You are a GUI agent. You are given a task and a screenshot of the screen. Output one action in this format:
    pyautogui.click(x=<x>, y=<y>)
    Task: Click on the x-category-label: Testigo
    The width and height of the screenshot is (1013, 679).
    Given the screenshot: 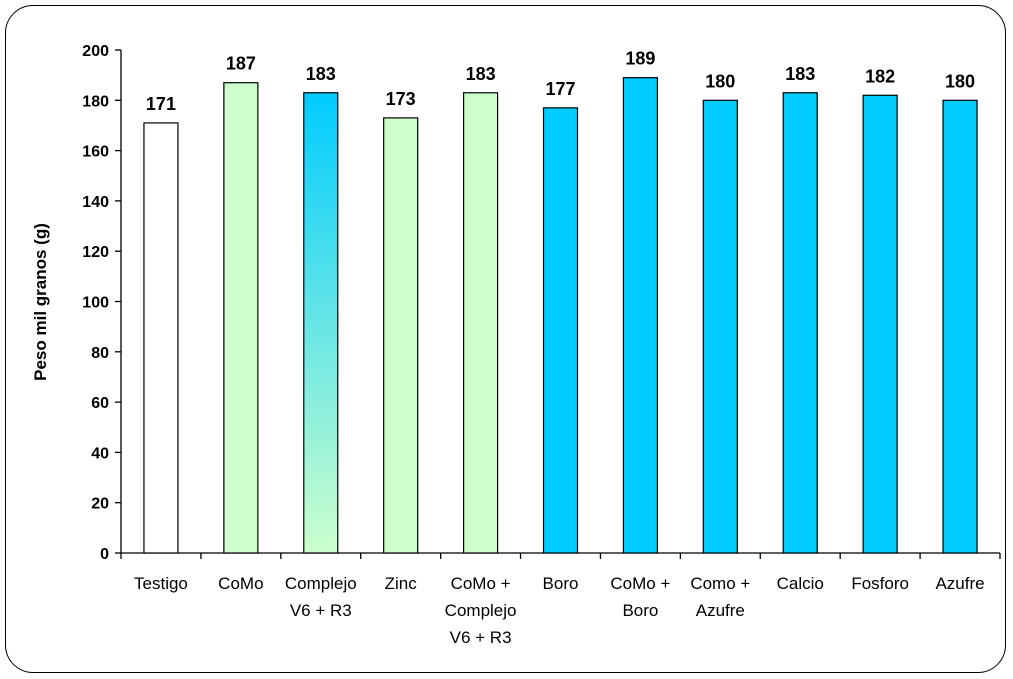 What is the action you would take?
    pyautogui.click(x=161, y=583)
    